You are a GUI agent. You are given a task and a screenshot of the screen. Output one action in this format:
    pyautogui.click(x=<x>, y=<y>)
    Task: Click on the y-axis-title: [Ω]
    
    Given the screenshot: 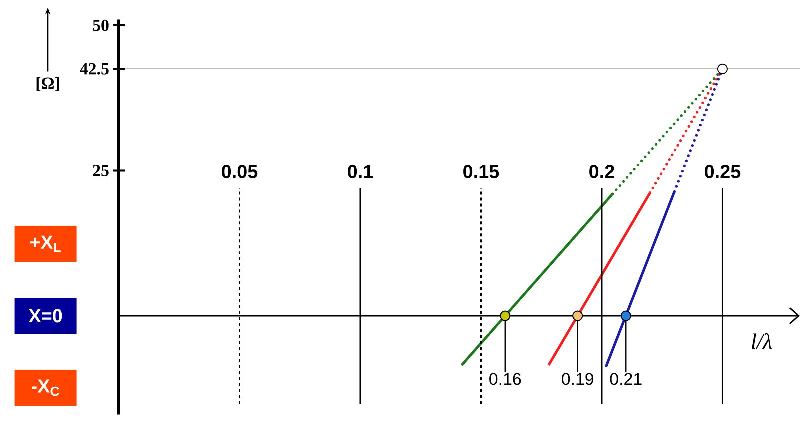 What is the action you would take?
    pyautogui.click(x=48, y=84)
    